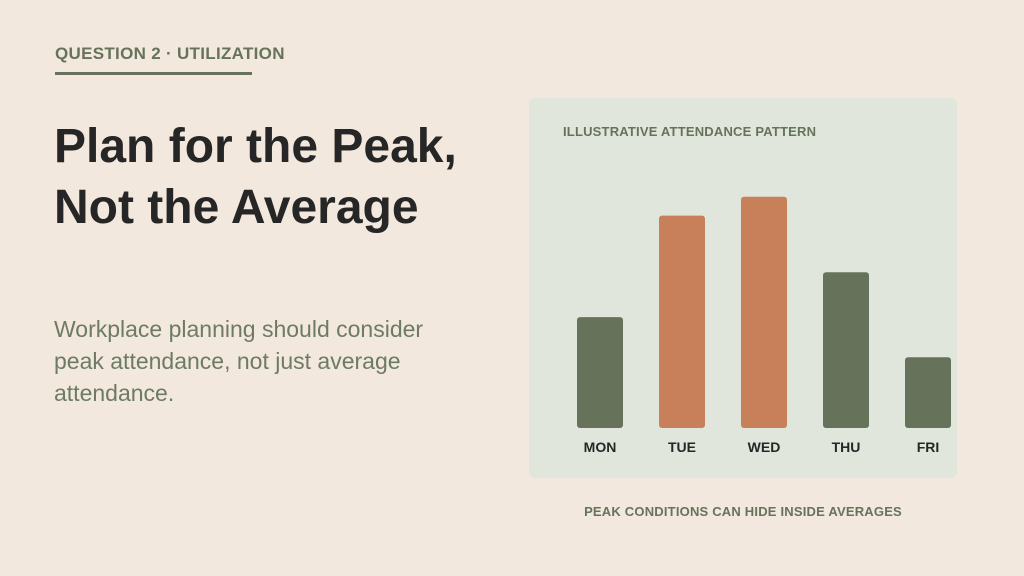 Image resolution: width=1024 pixels, height=576 pixels. I want to click on bar-tue, so click(682, 321).